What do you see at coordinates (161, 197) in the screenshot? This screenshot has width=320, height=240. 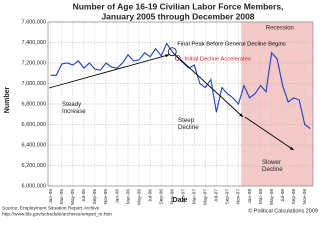 I see `x-tick-label: Sep-06` at bounding box center [161, 197].